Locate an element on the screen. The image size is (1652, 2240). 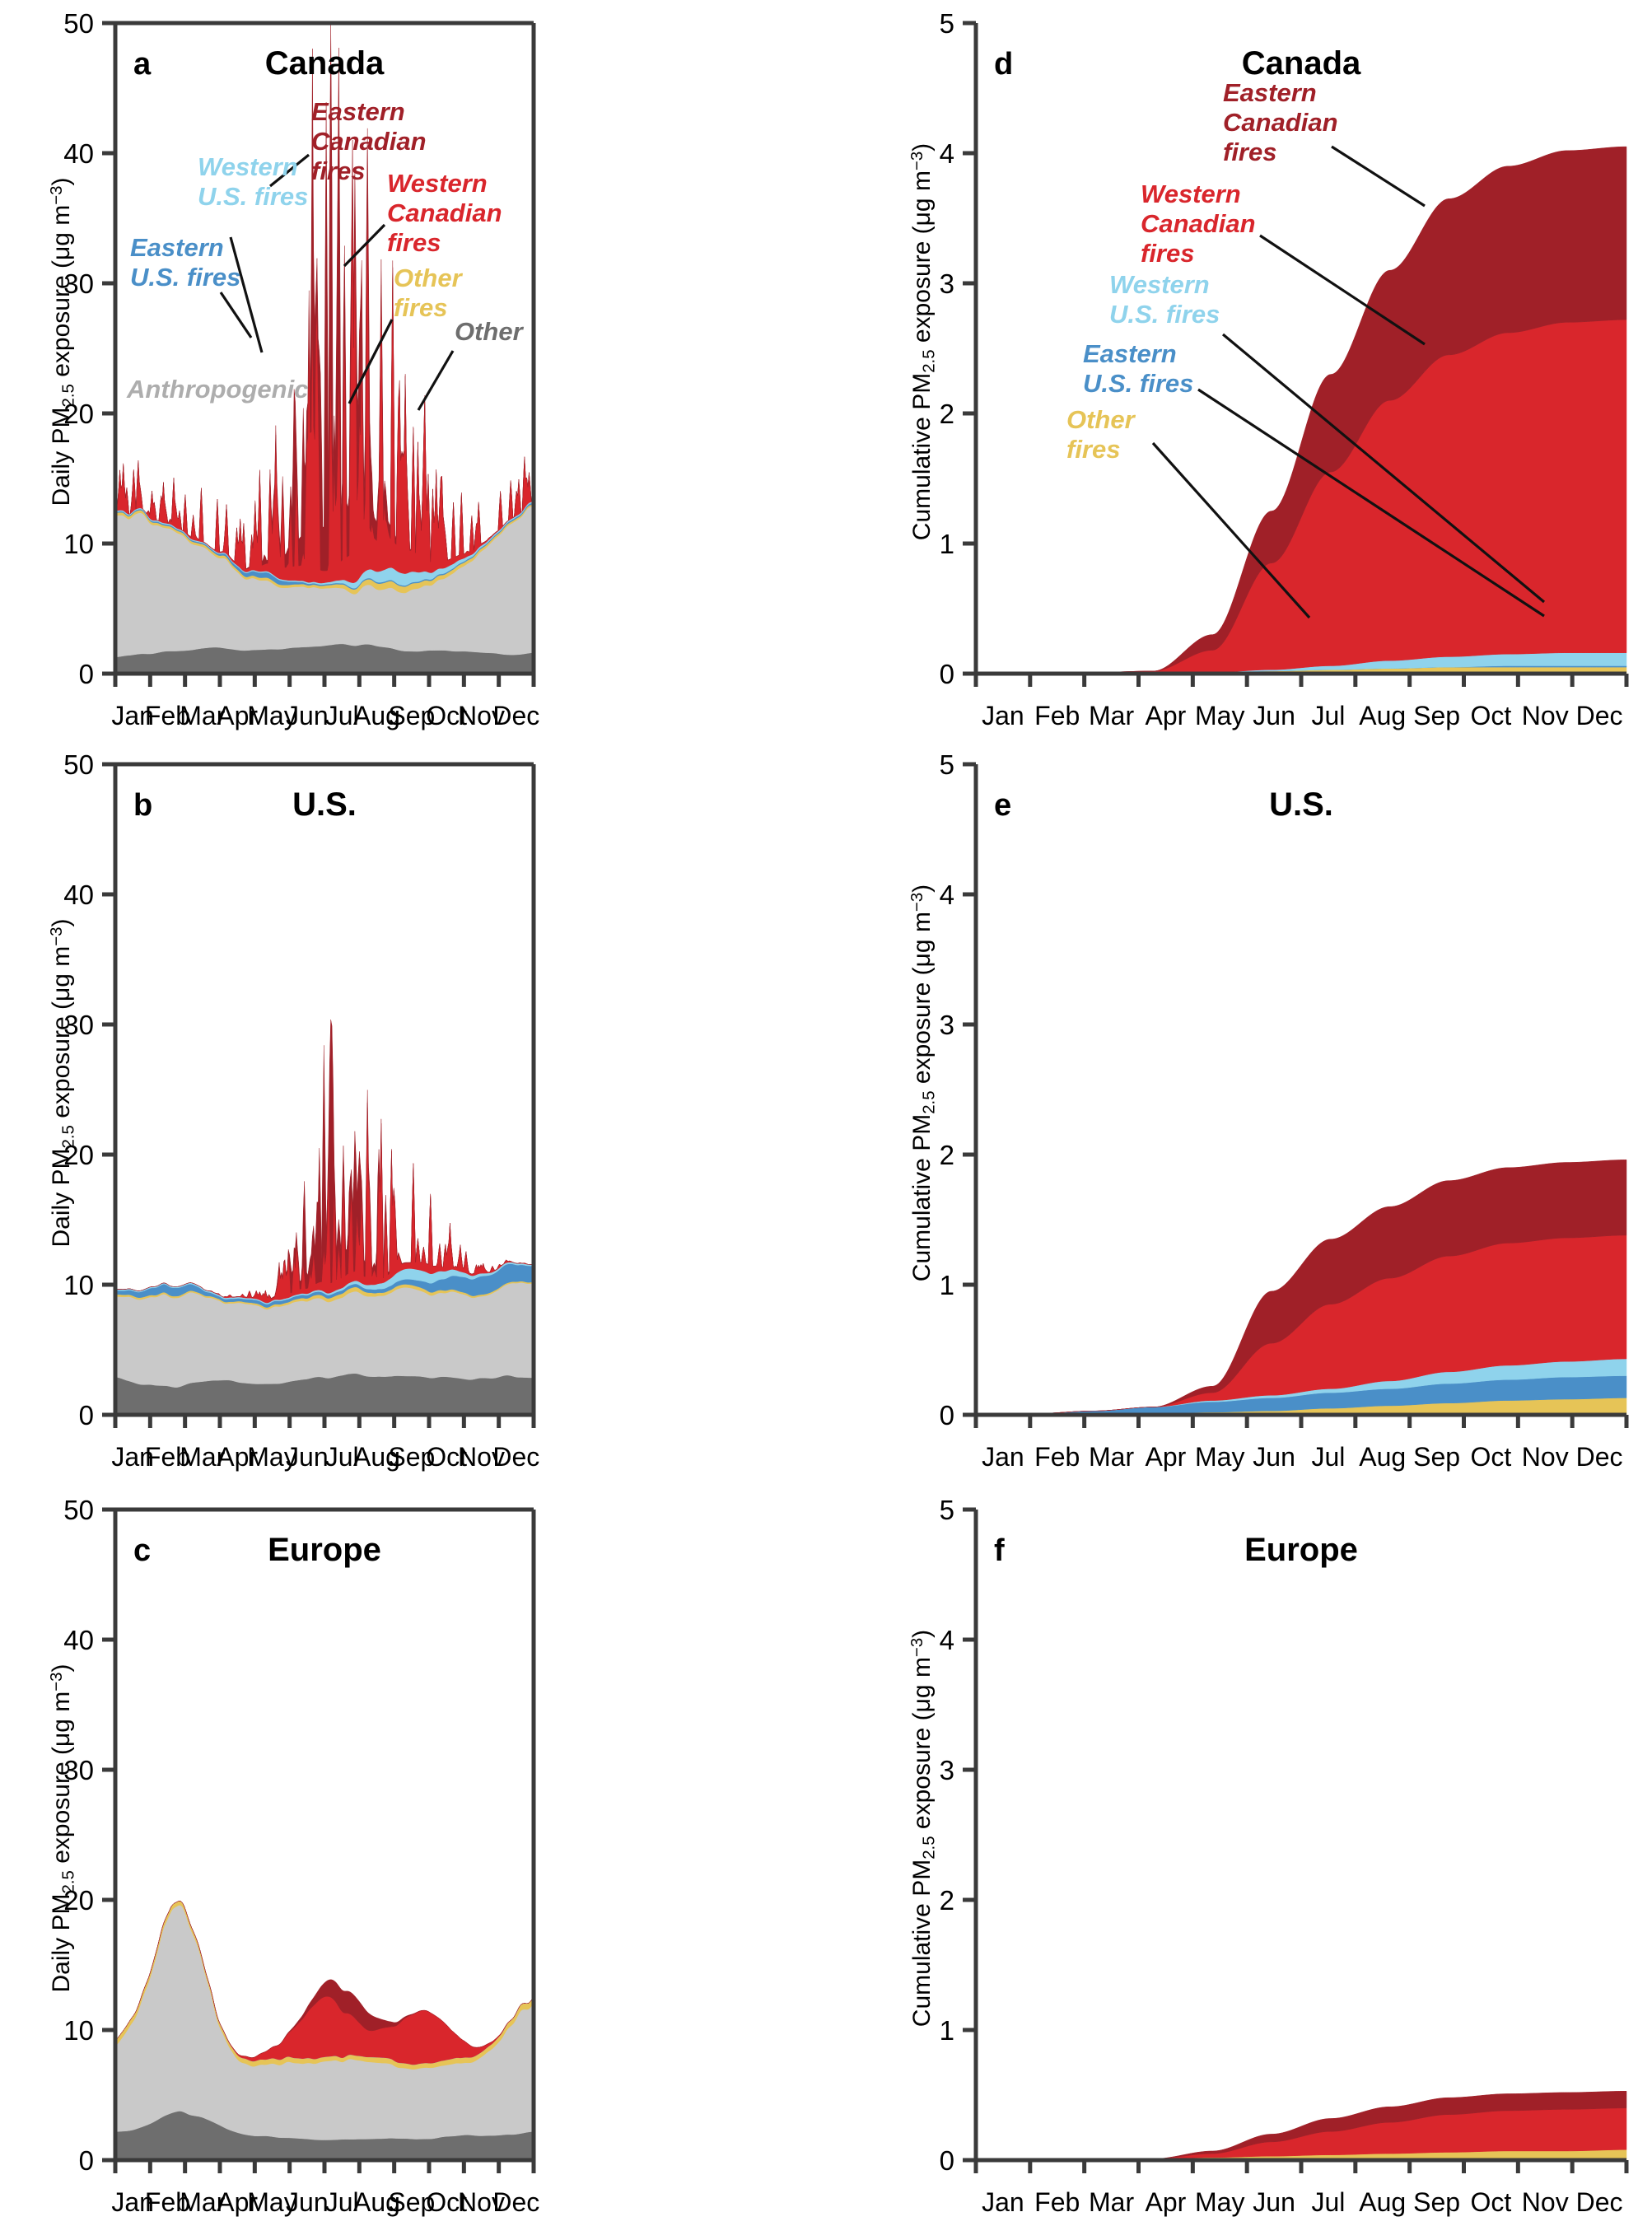
annotation-eastern-us-fires: U.S. fires is located at coordinates (185, 277).